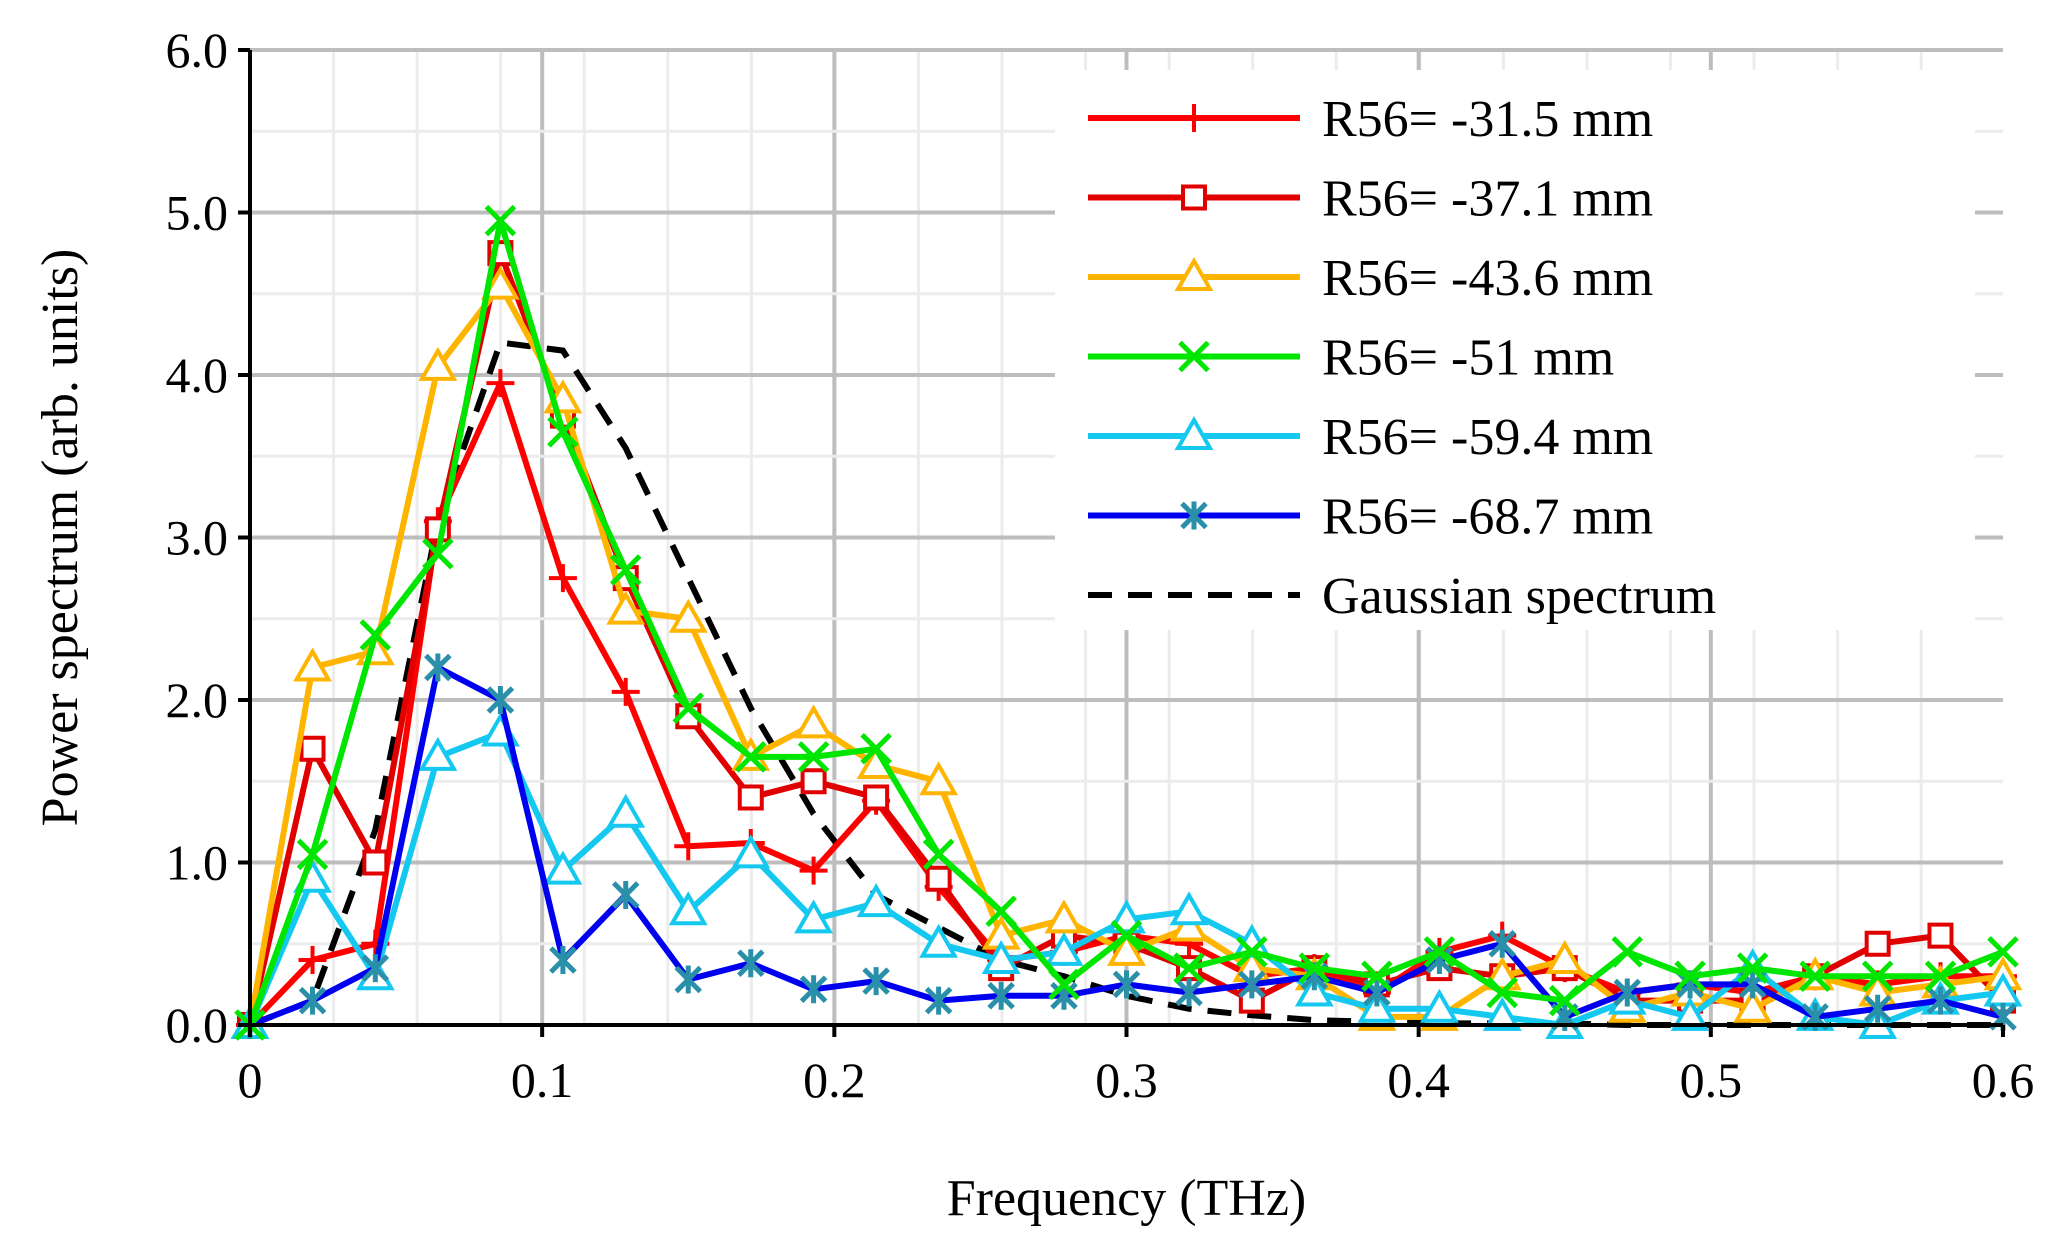 The width and height of the screenshot is (2061, 1260). I want to click on legend-label-6: Gaussian spectrum, so click(1519, 596).